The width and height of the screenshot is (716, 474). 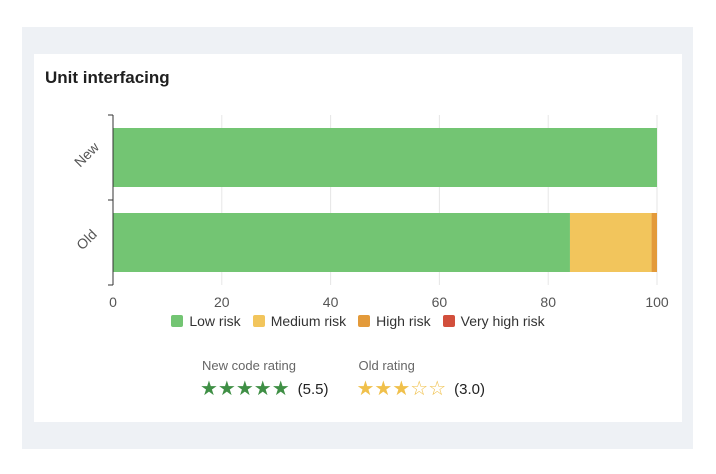 I want to click on x-tick-label-0: 0, so click(x=113, y=302).